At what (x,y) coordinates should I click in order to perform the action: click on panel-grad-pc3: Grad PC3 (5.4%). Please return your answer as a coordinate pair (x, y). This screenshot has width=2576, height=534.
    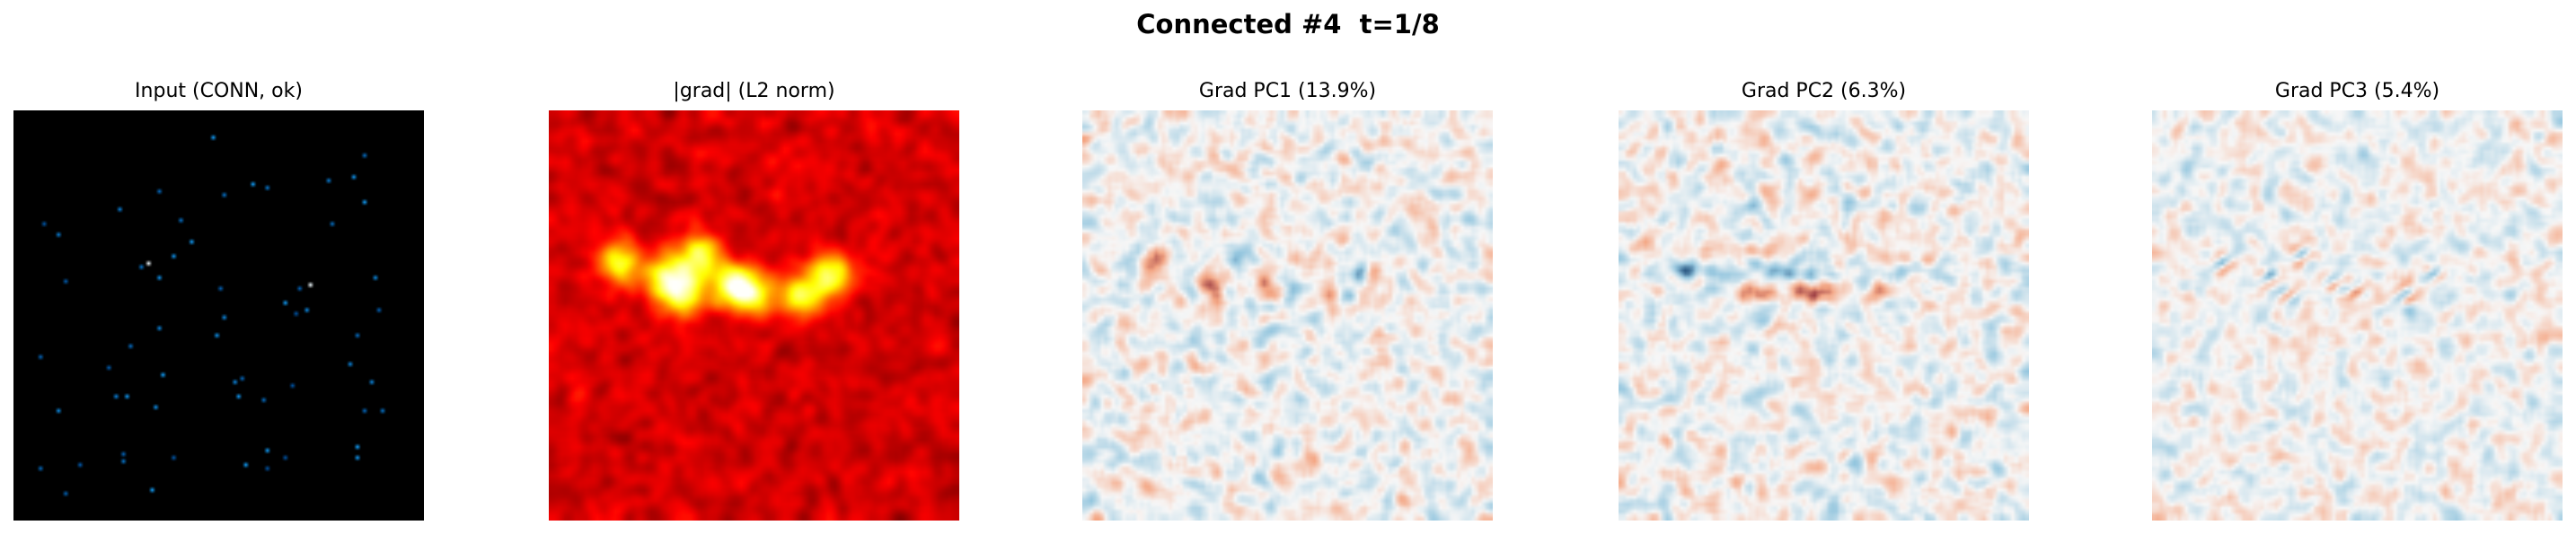
    Looking at the image, I should click on (2357, 300).